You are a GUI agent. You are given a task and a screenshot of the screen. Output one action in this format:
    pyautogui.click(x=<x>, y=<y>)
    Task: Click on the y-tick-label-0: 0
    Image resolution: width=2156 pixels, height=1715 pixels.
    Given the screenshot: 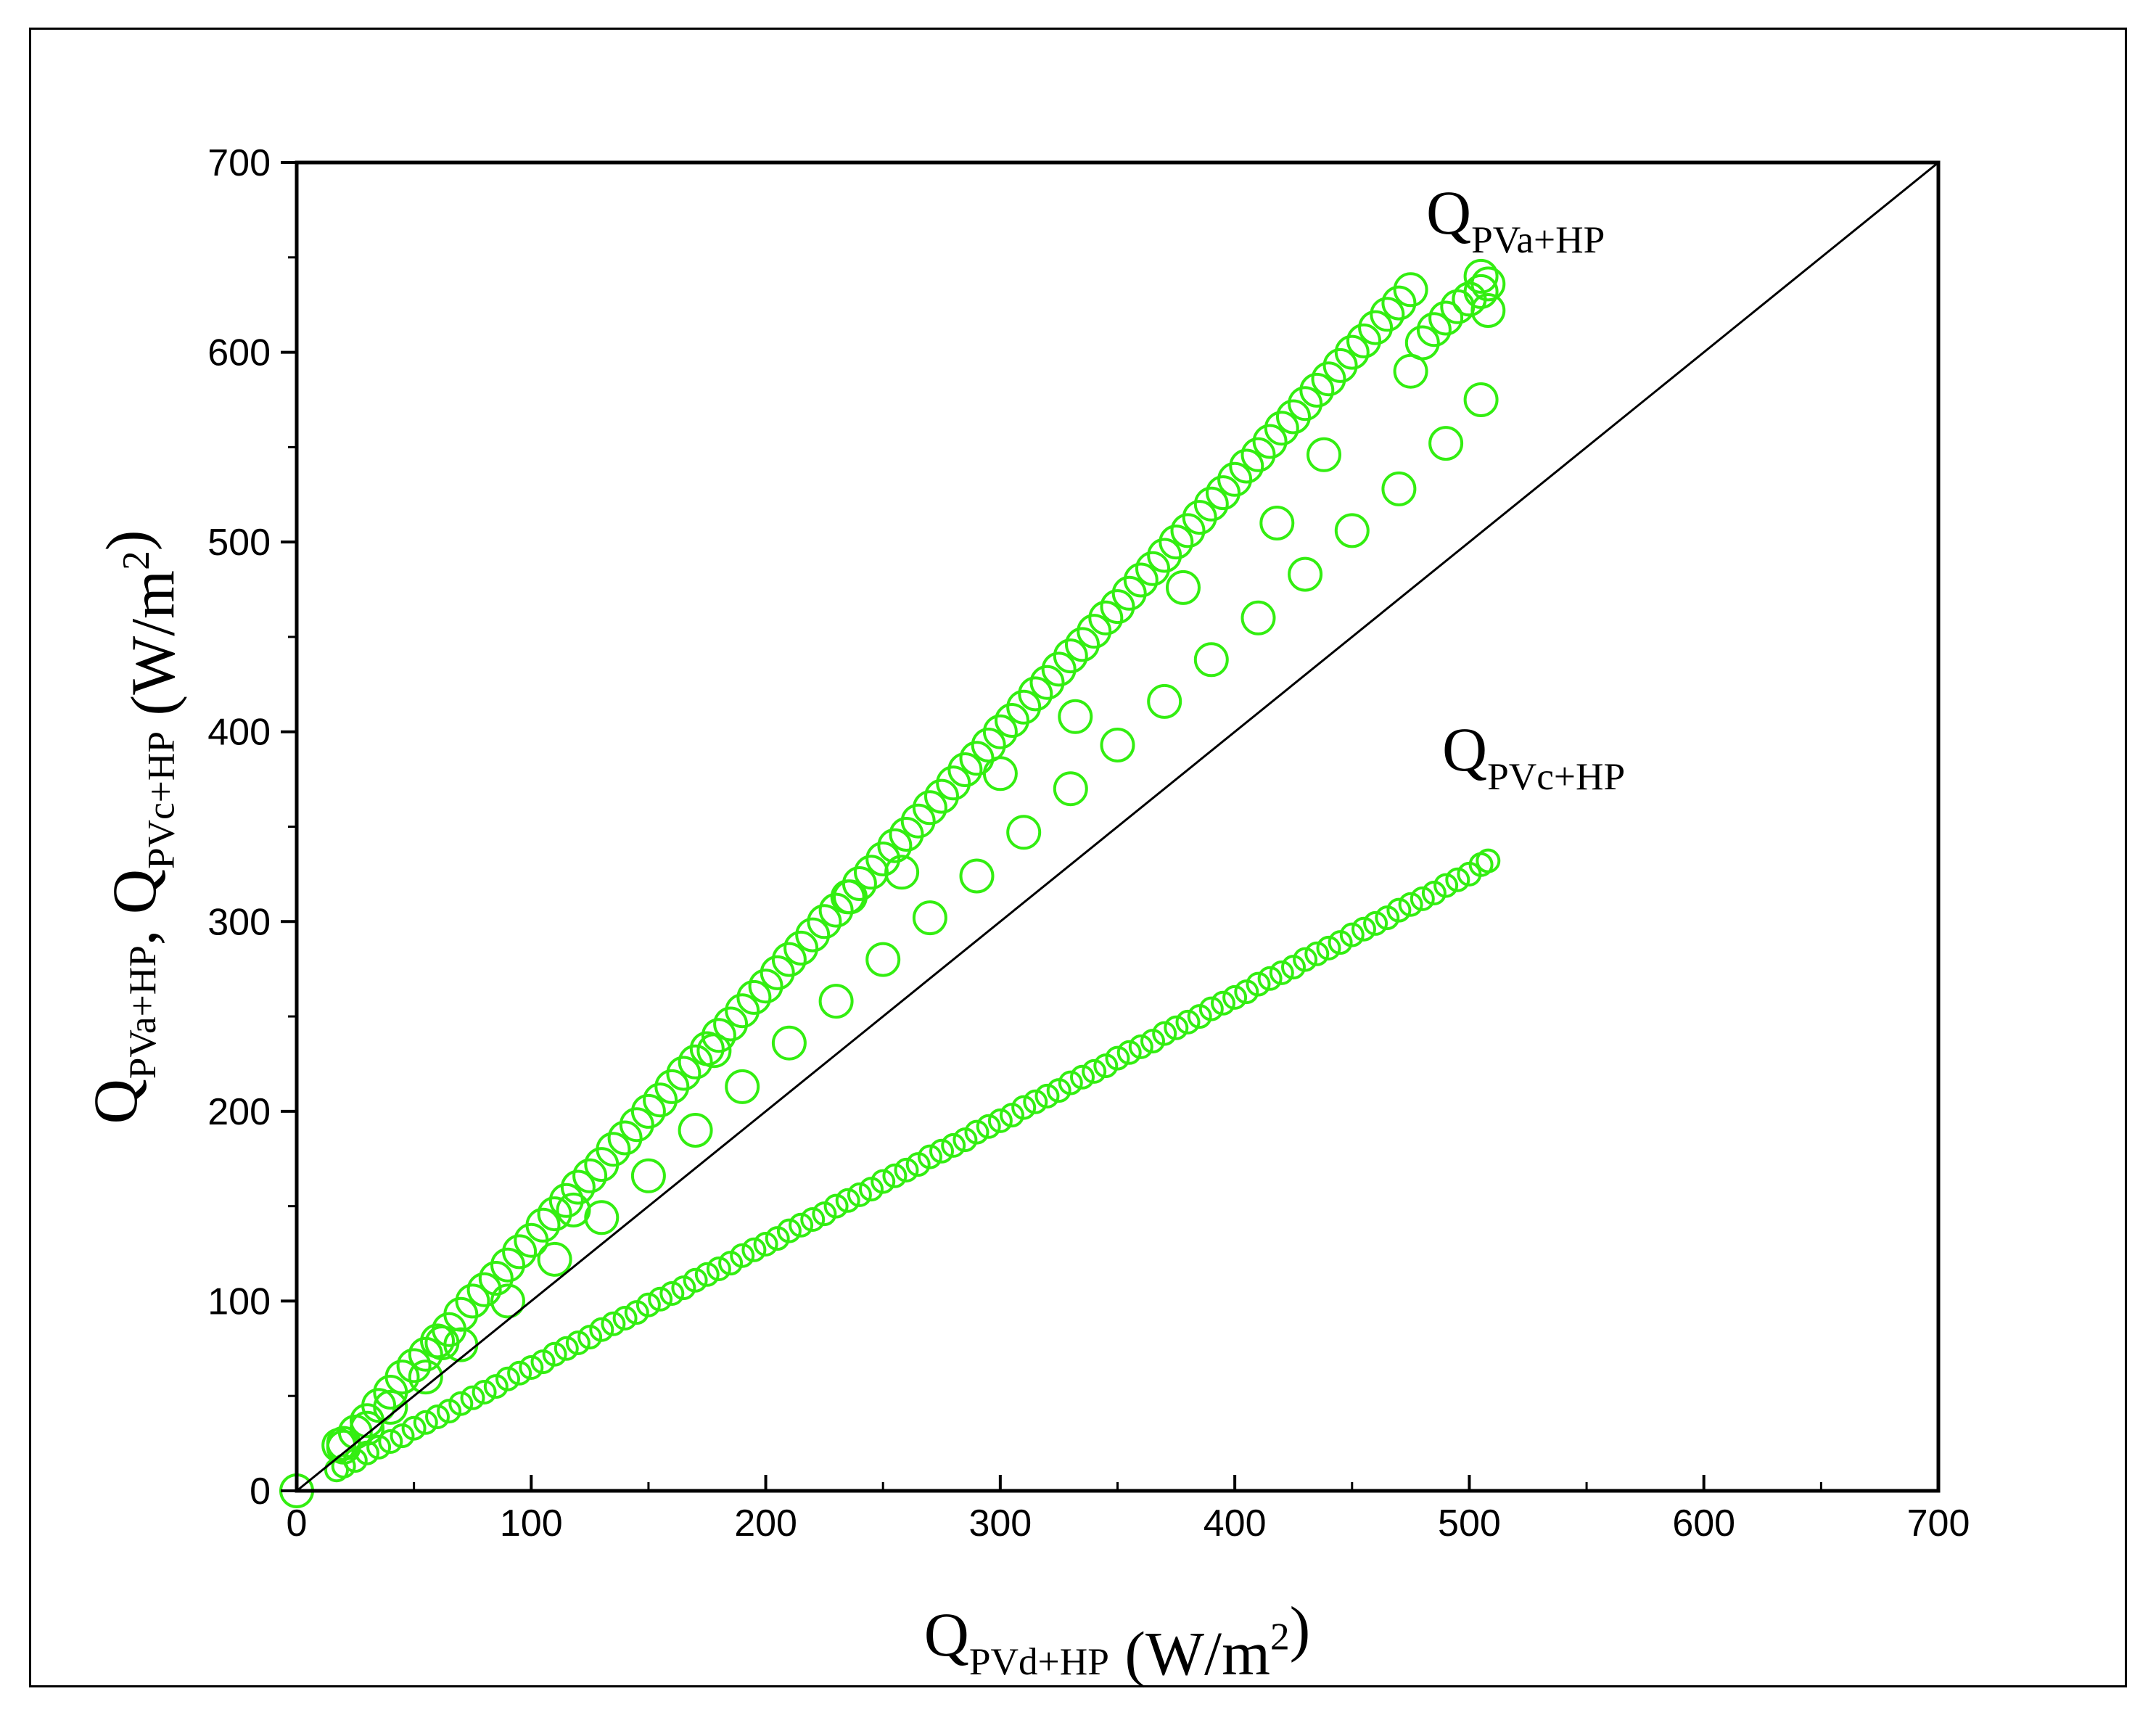 What is the action you would take?
    pyautogui.click(x=260, y=1492)
    